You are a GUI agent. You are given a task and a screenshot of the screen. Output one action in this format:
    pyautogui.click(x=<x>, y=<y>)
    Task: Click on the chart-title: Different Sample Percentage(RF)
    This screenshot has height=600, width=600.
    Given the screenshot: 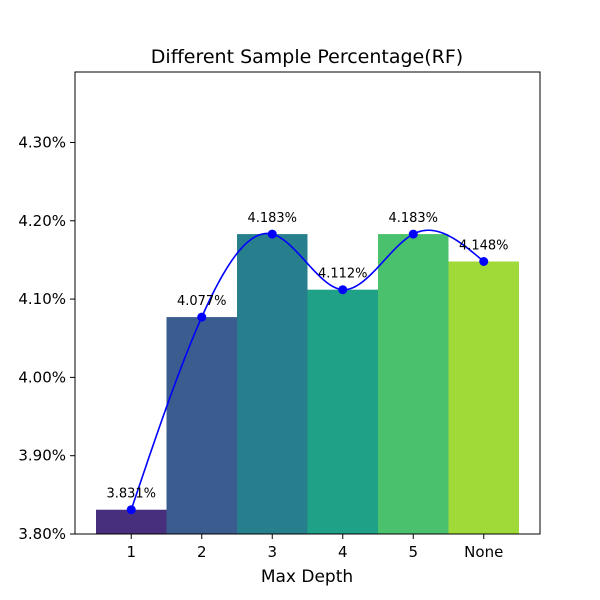 What is the action you would take?
    pyautogui.click(x=307, y=57)
    